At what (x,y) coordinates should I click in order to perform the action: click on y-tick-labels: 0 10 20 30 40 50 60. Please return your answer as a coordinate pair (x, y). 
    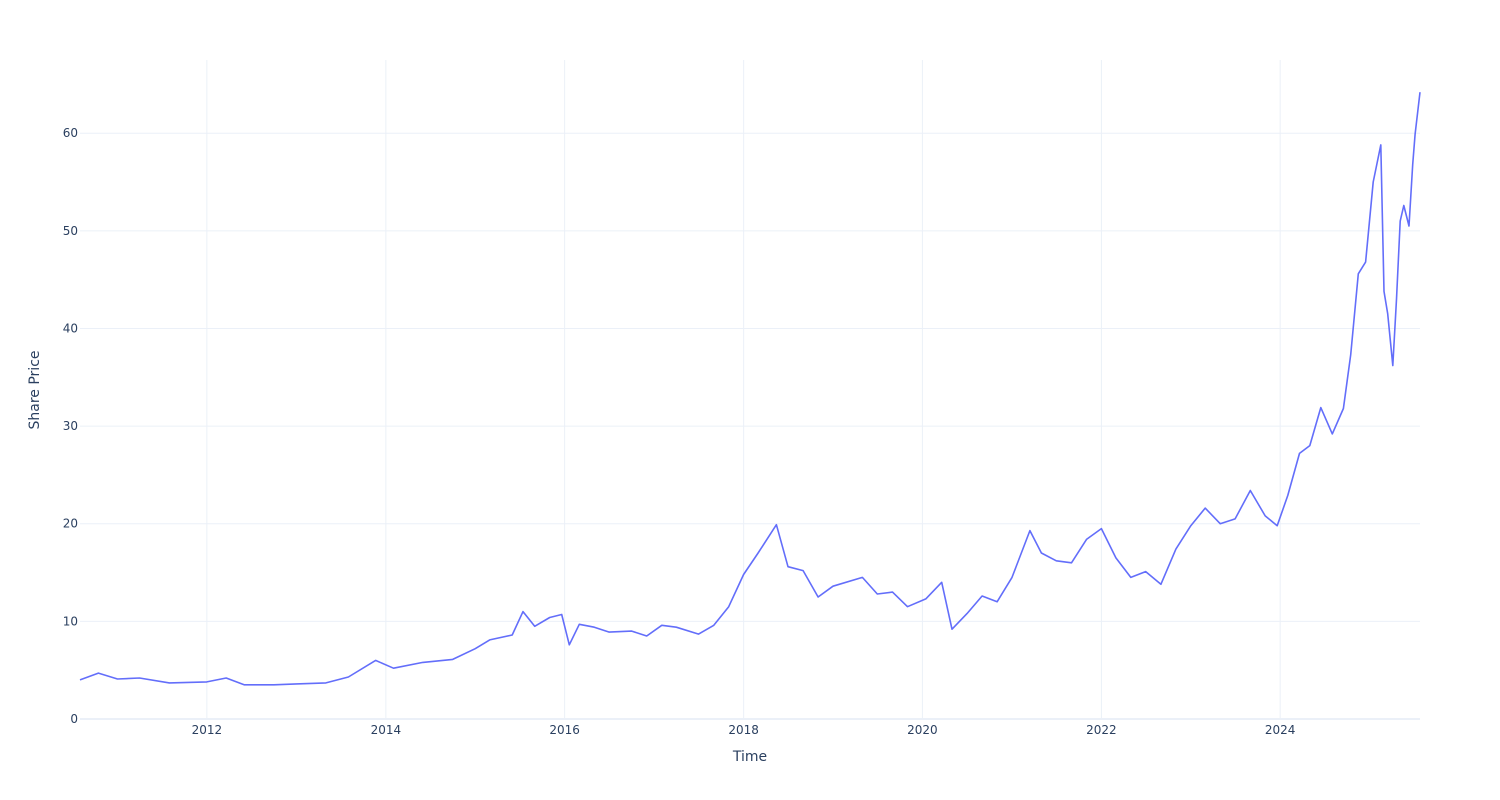
    Looking at the image, I should click on (70, 426).